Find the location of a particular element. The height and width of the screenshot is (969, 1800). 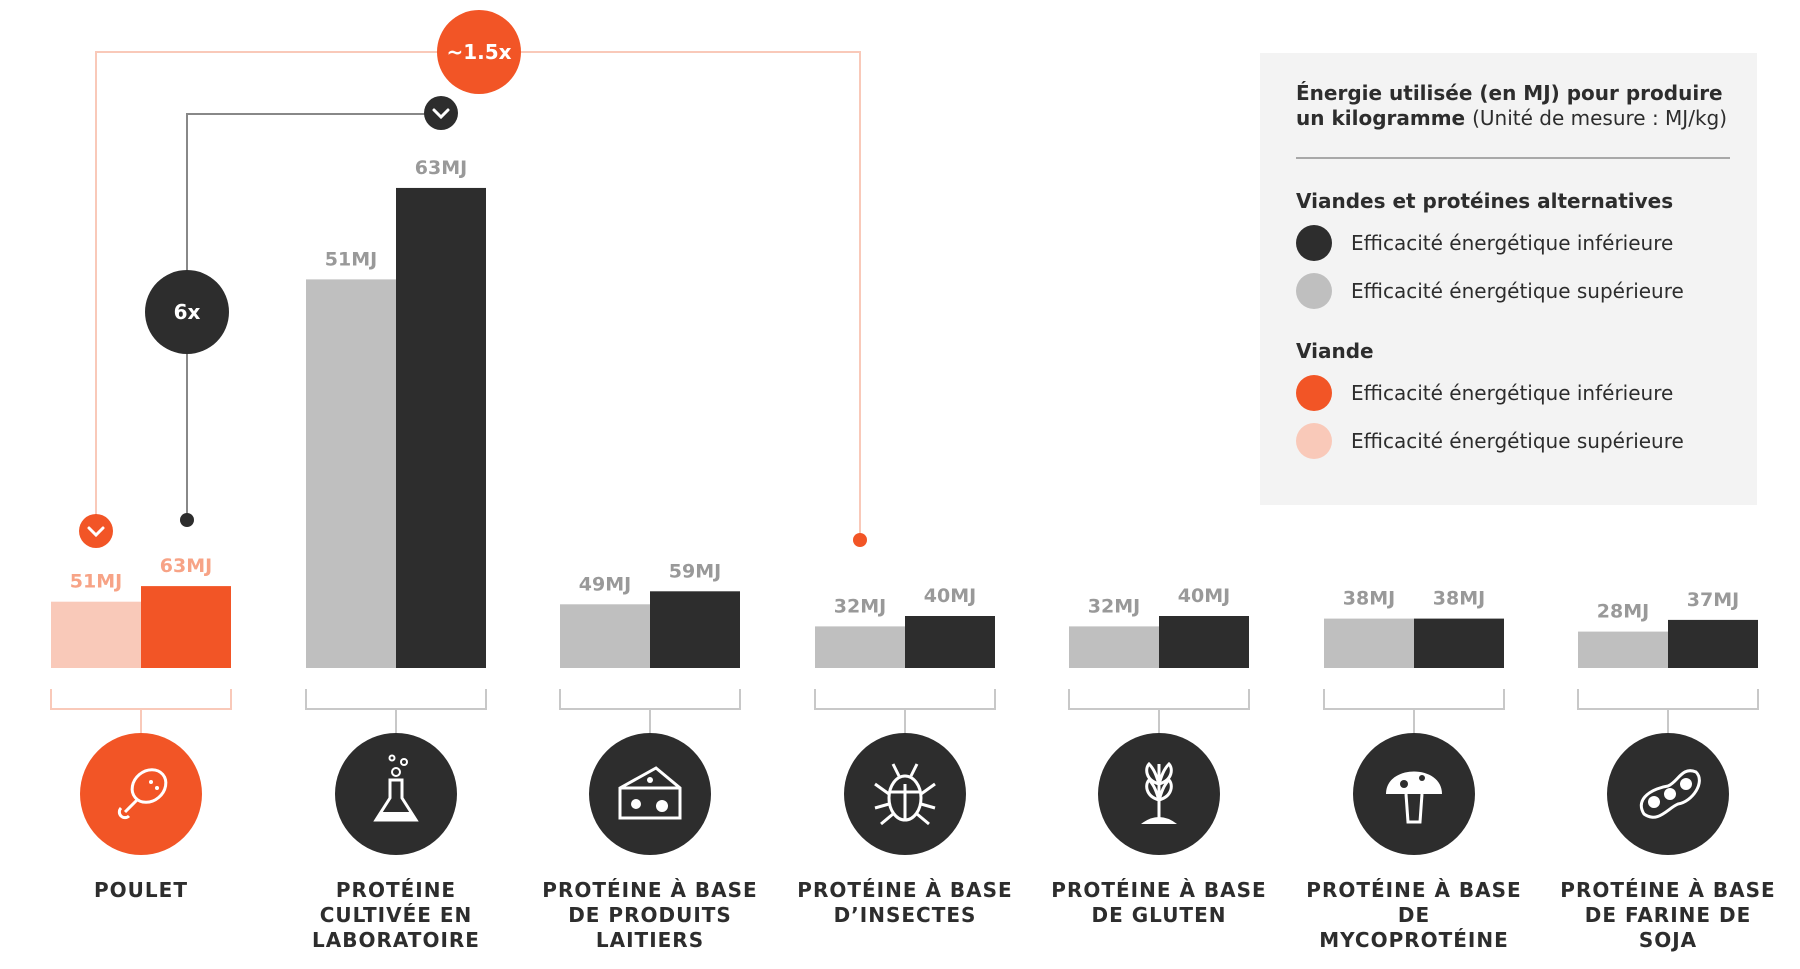

category-label: PROTÉINE À BASE DE FARINE DE SOJA is located at coordinates (1668, 915).